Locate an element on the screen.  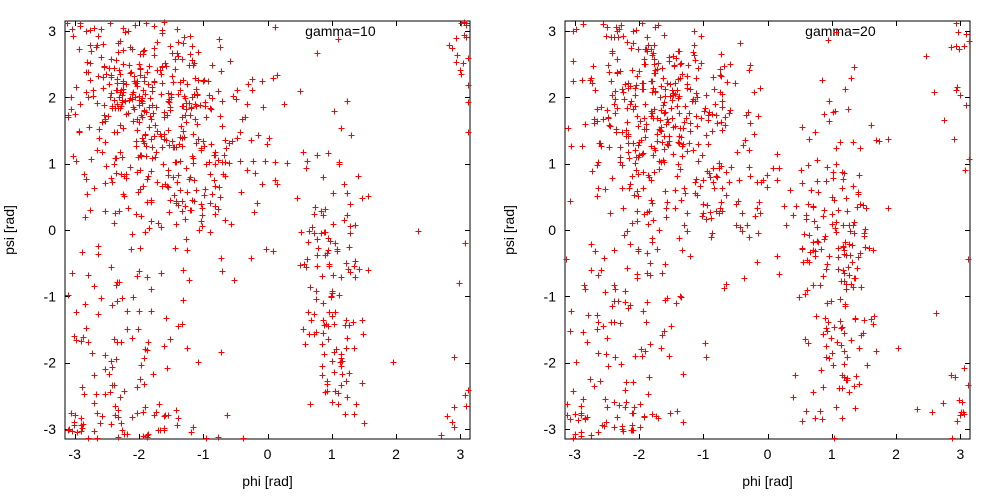
key-label: gamma=20 is located at coordinates (840, 31).